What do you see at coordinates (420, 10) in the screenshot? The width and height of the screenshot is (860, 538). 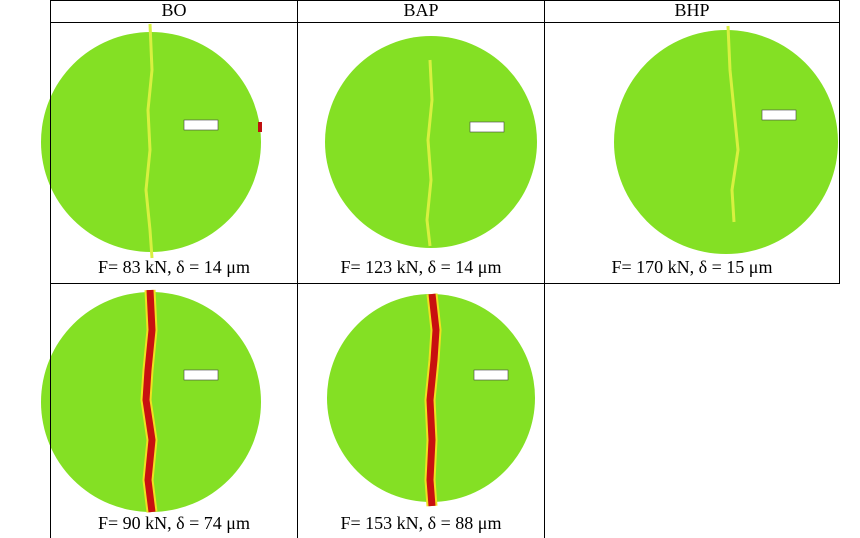 I see `header-cell: BAP` at bounding box center [420, 10].